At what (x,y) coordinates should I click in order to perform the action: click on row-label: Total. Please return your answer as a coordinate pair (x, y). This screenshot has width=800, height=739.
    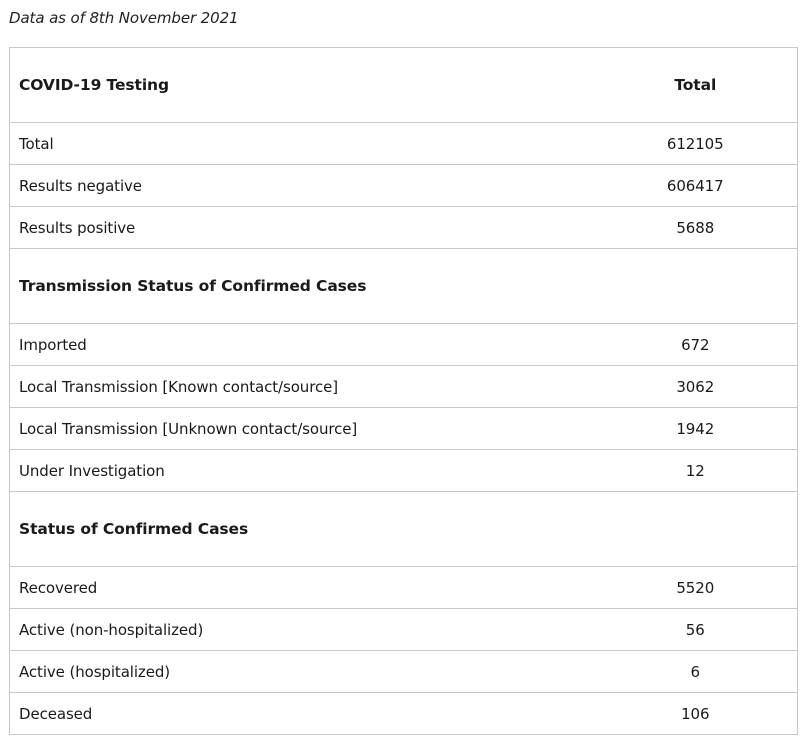
    Looking at the image, I should click on (321, 143).